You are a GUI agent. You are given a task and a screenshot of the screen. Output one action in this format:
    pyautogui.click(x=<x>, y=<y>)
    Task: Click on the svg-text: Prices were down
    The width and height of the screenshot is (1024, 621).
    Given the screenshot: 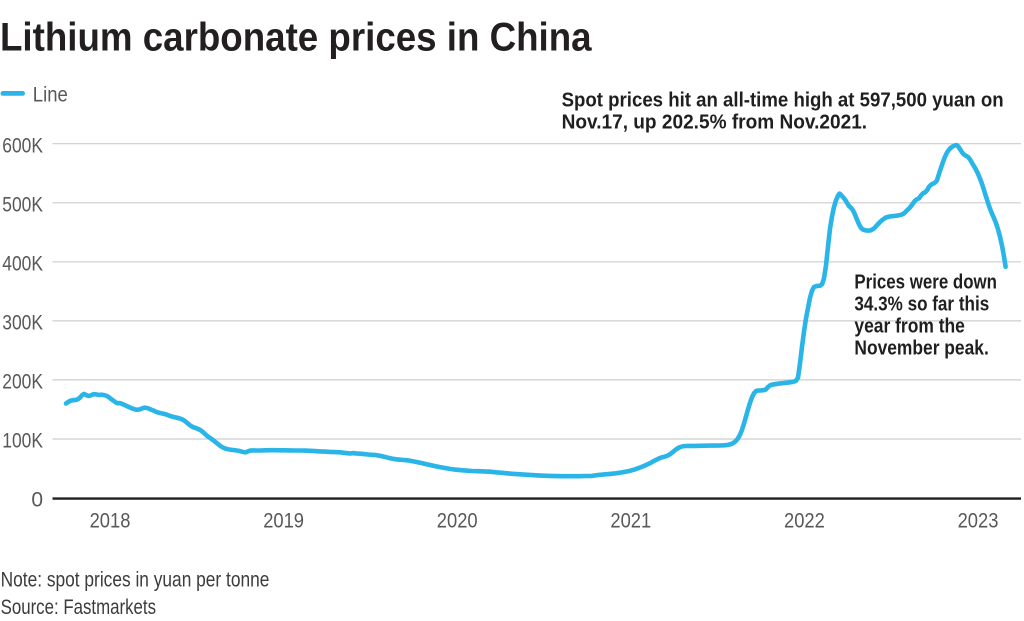 What is the action you would take?
    pyautogui.click(x=925, y=283)
    